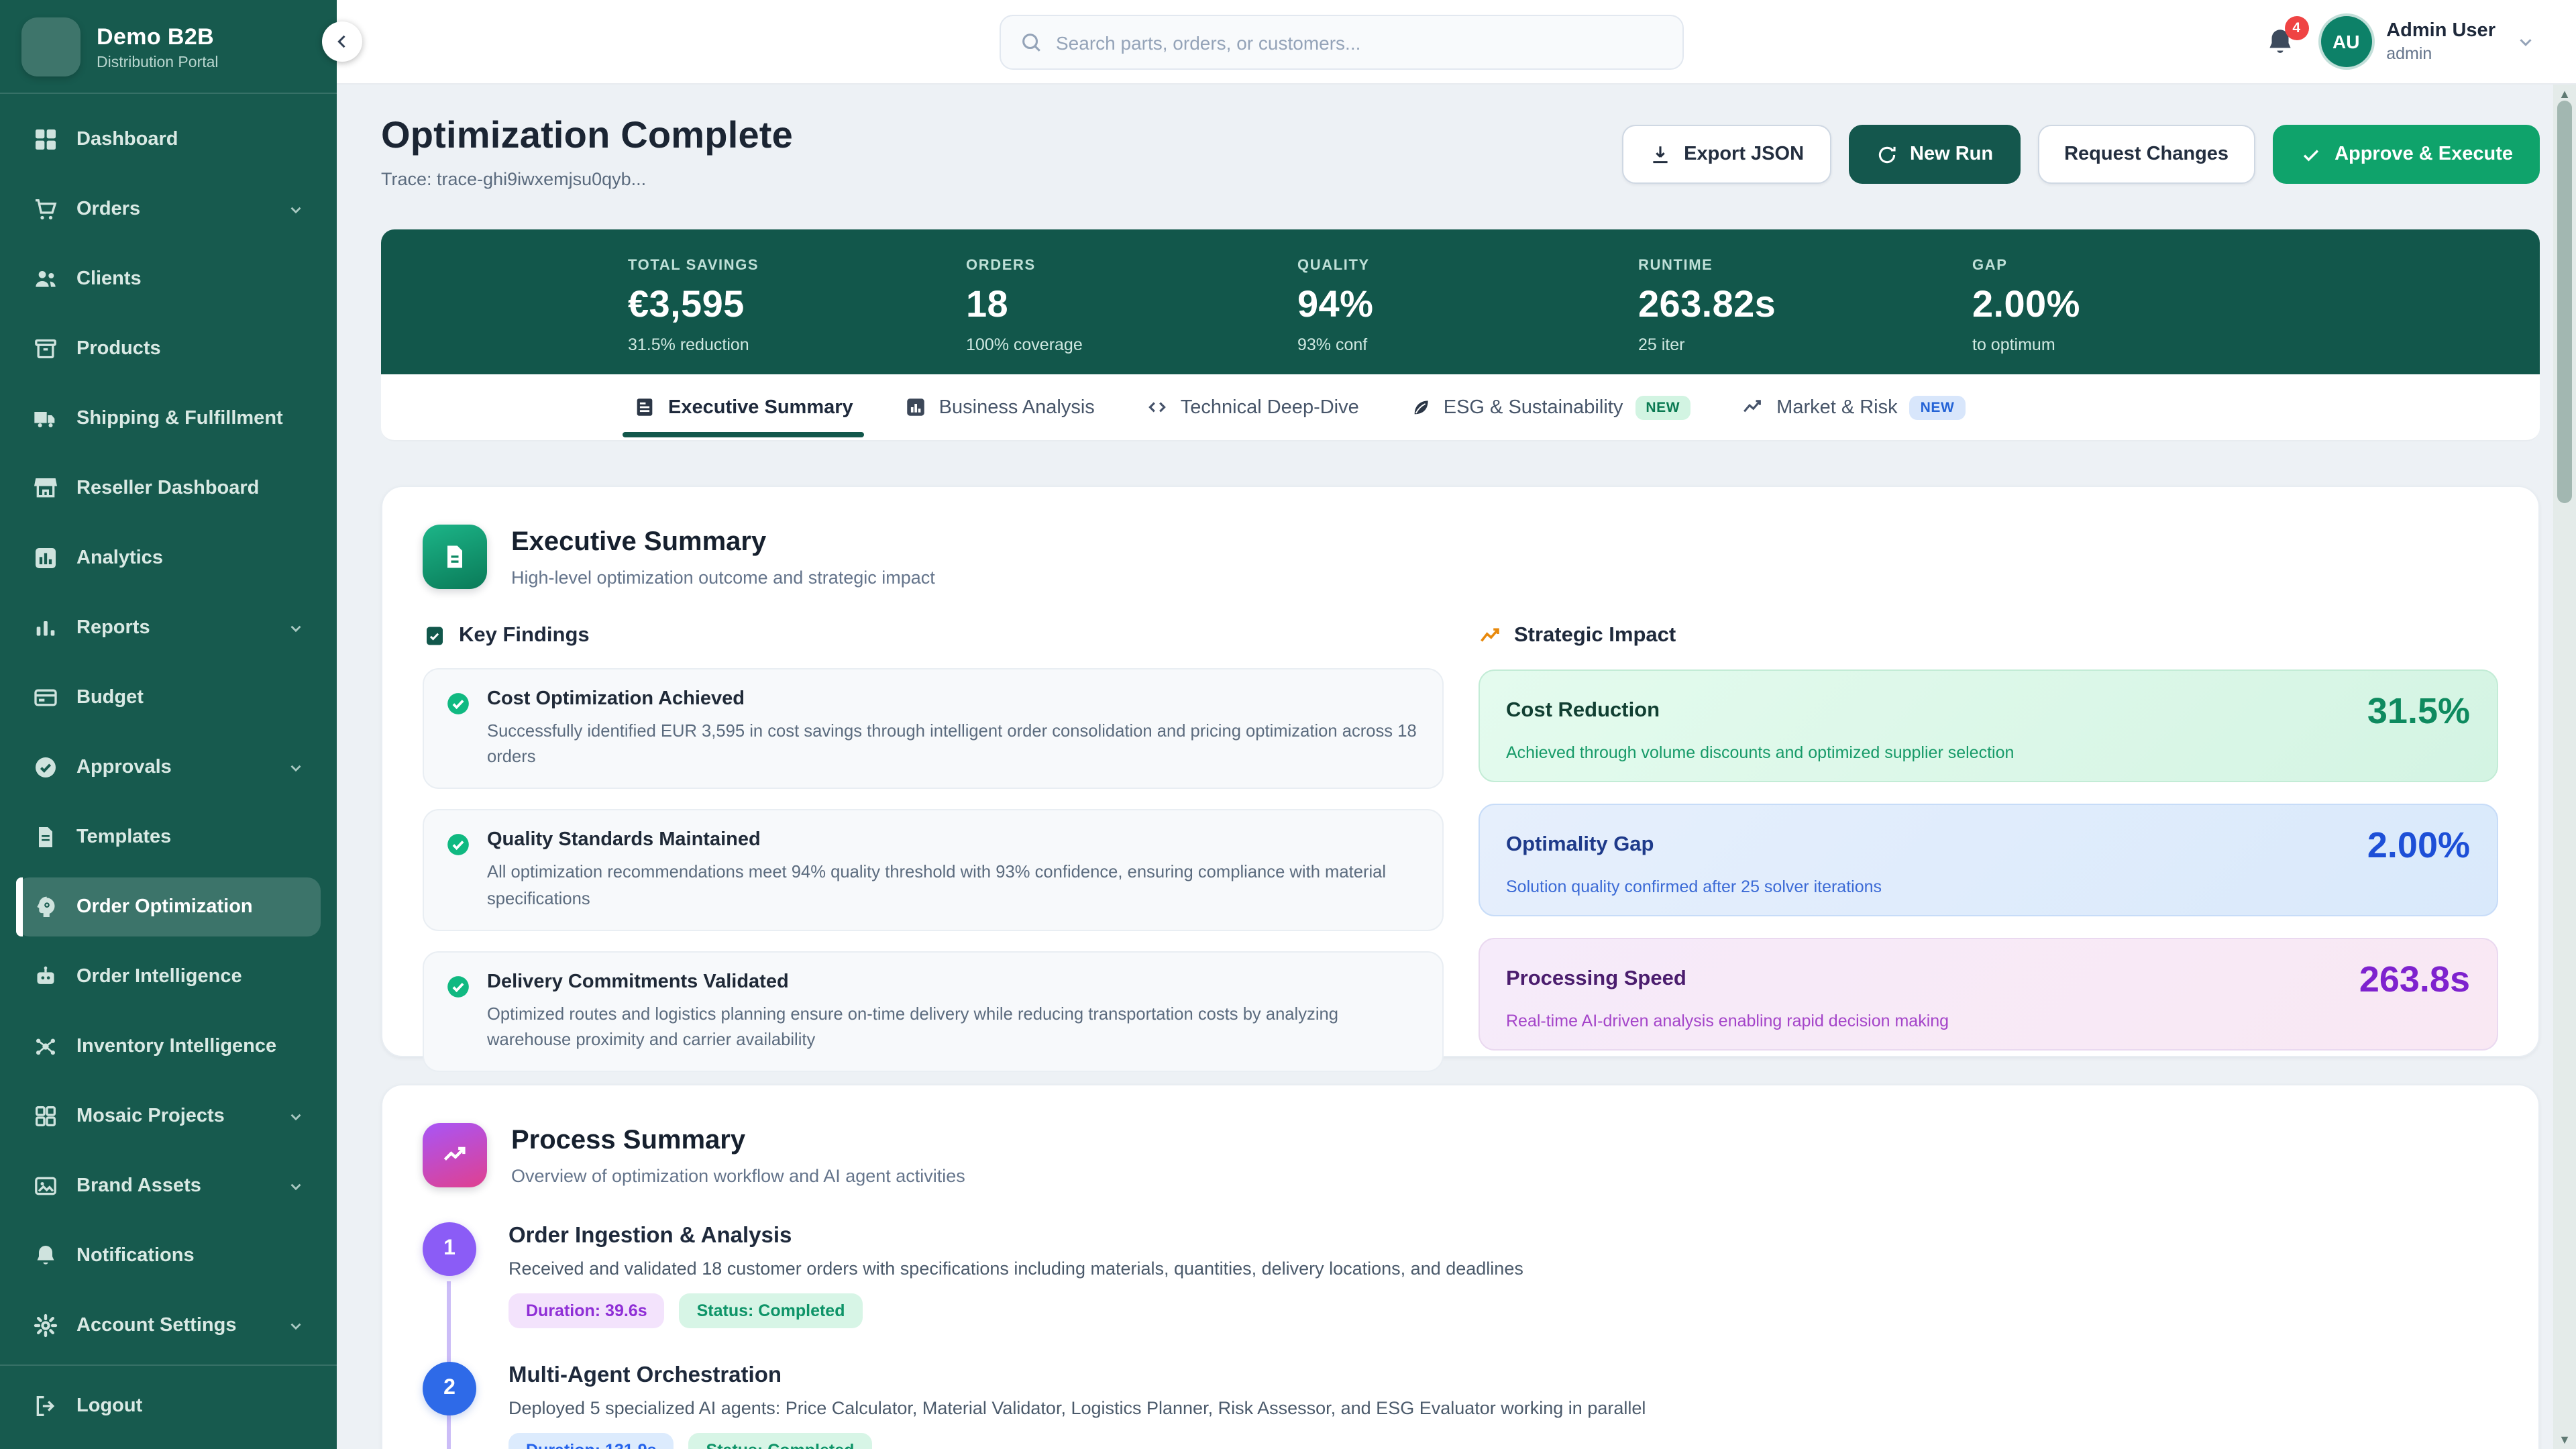  What do you see at coordinates (45, 1046) in the screenshot?
I see `network-icon` at bounding box center [45, 1046].